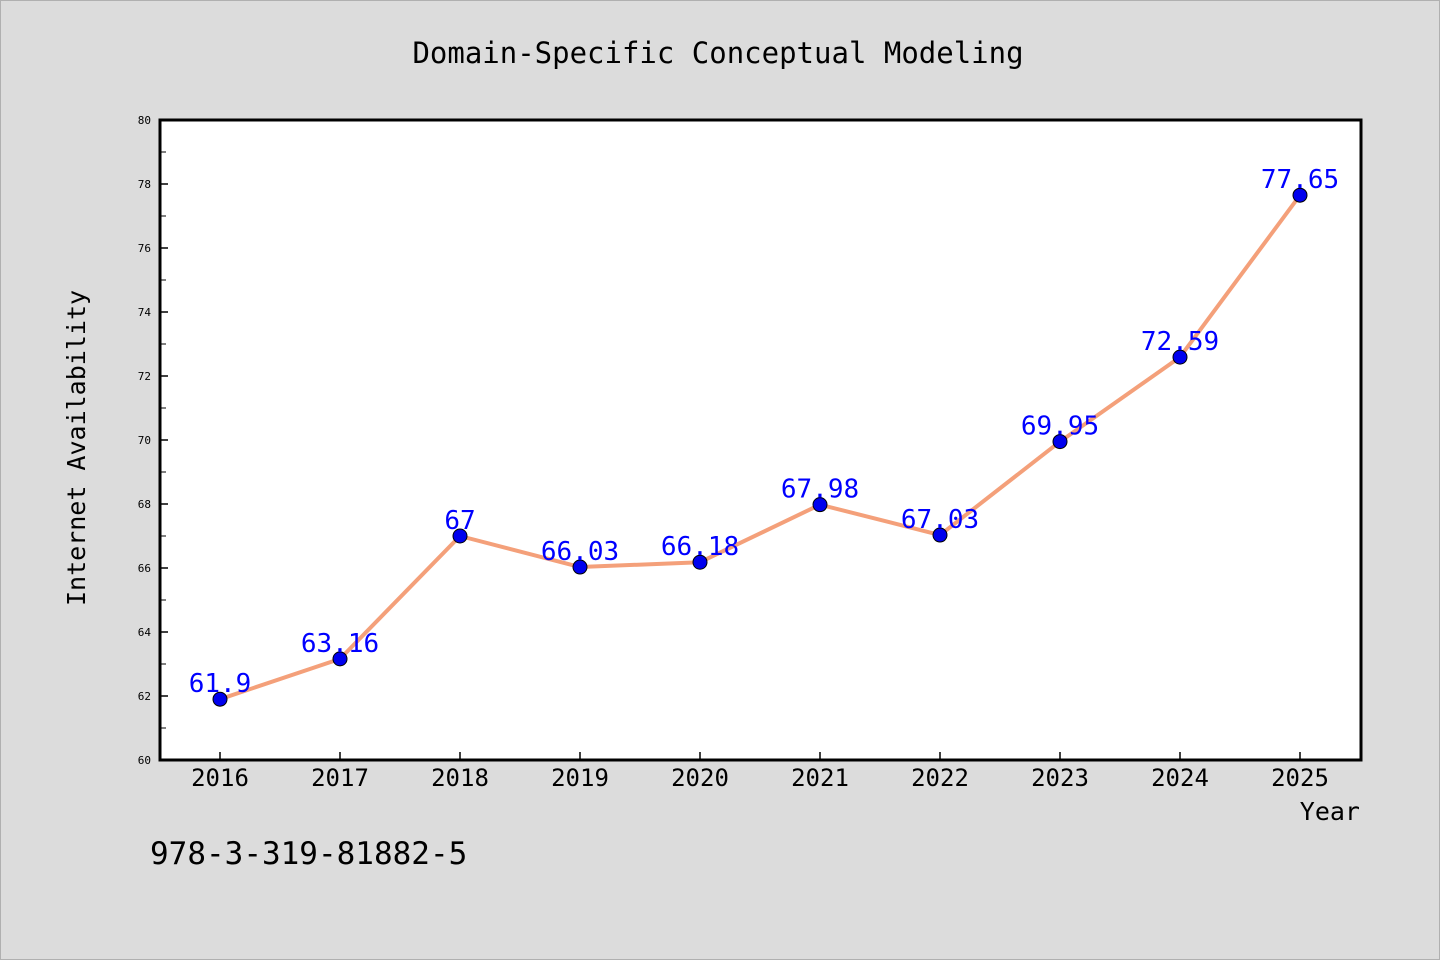  What do you see at coordinates (144, 568) in the screenshot?
I see `y-tick-label: 66` at bounding box center [144, 568].